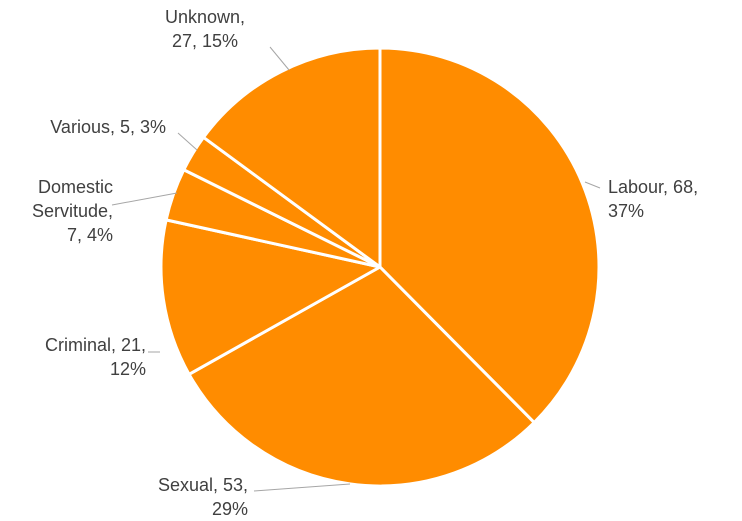 The image size is (742, 521). What do you see at coordinates (128, 369) in the screenshot?
I see `data-label-line: 12%` at bounding box center [128, 369].